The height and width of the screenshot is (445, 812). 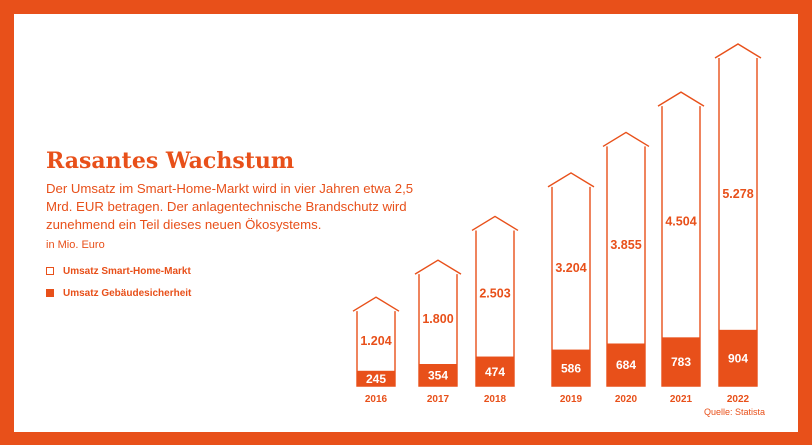 I want to click on bar-building-security-2021, so click(x=681, y=361).